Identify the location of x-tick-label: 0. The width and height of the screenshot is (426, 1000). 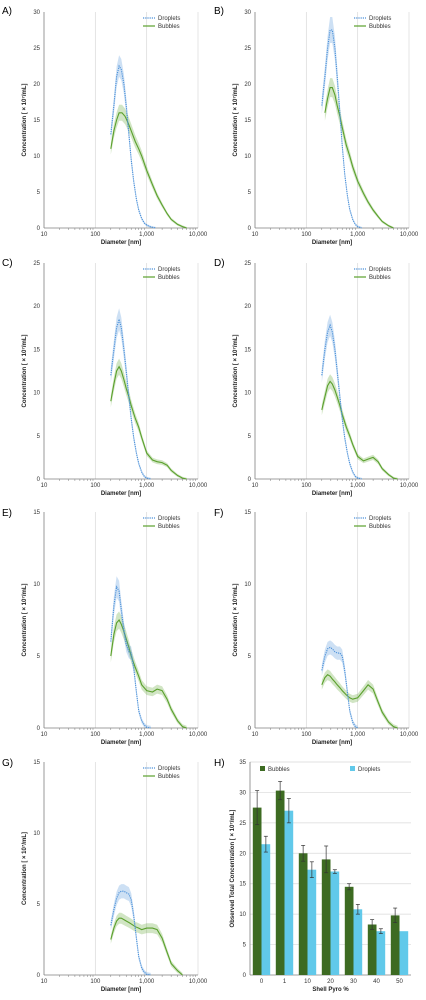
(262, 982).